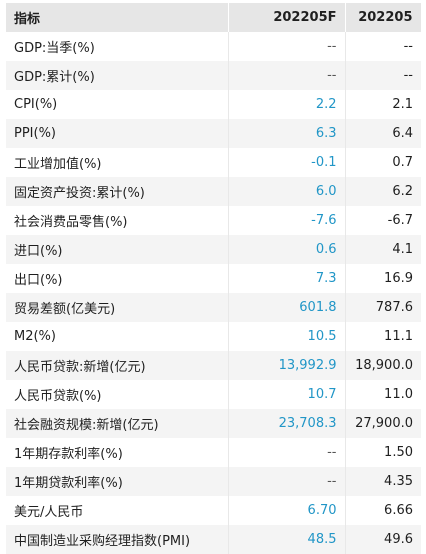 The height and width of the screenshot is (554, 426). Describe the element at coordinates (117, 191) in the screenshot. I see `indicator-name: 固定资产投资:累计(%)` at that location.